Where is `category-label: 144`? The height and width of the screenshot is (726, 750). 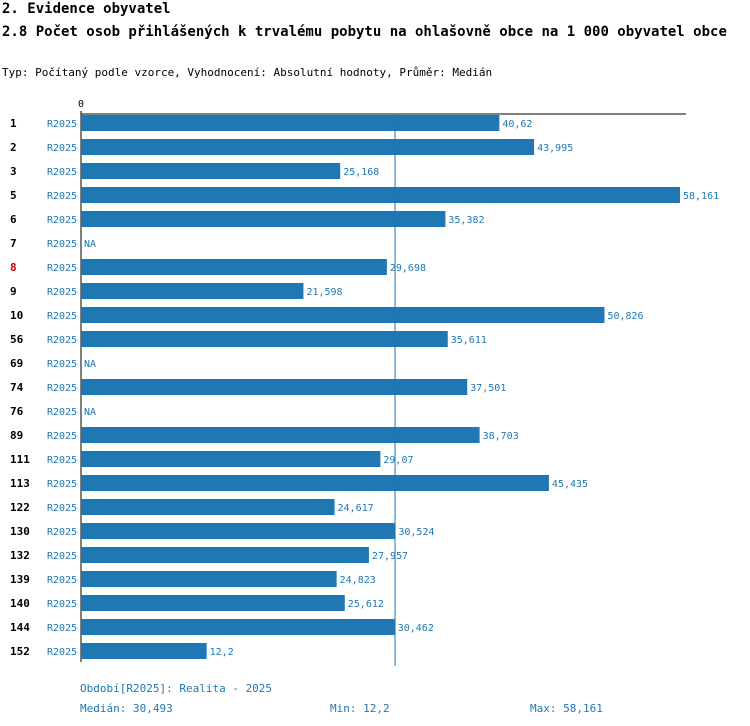
category-label: 144 is located at coordinates (20, 627).